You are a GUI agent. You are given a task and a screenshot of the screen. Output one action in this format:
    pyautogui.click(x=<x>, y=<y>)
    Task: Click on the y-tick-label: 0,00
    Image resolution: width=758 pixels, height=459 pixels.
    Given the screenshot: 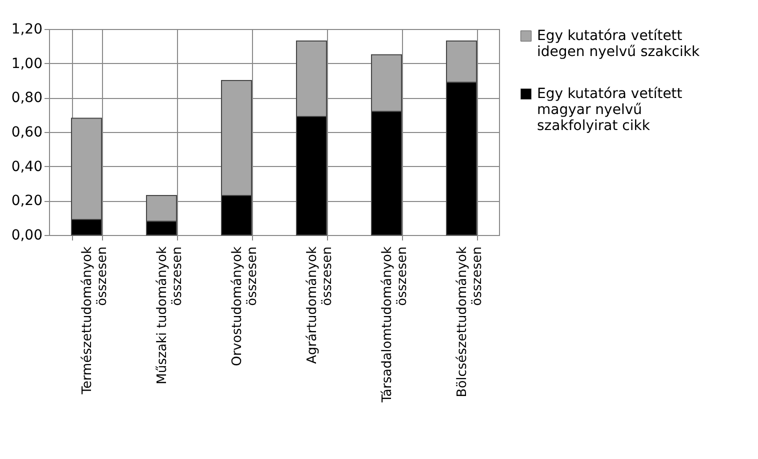 What is the action you would take?
    pyautogui.click(x=26, y=236)
    